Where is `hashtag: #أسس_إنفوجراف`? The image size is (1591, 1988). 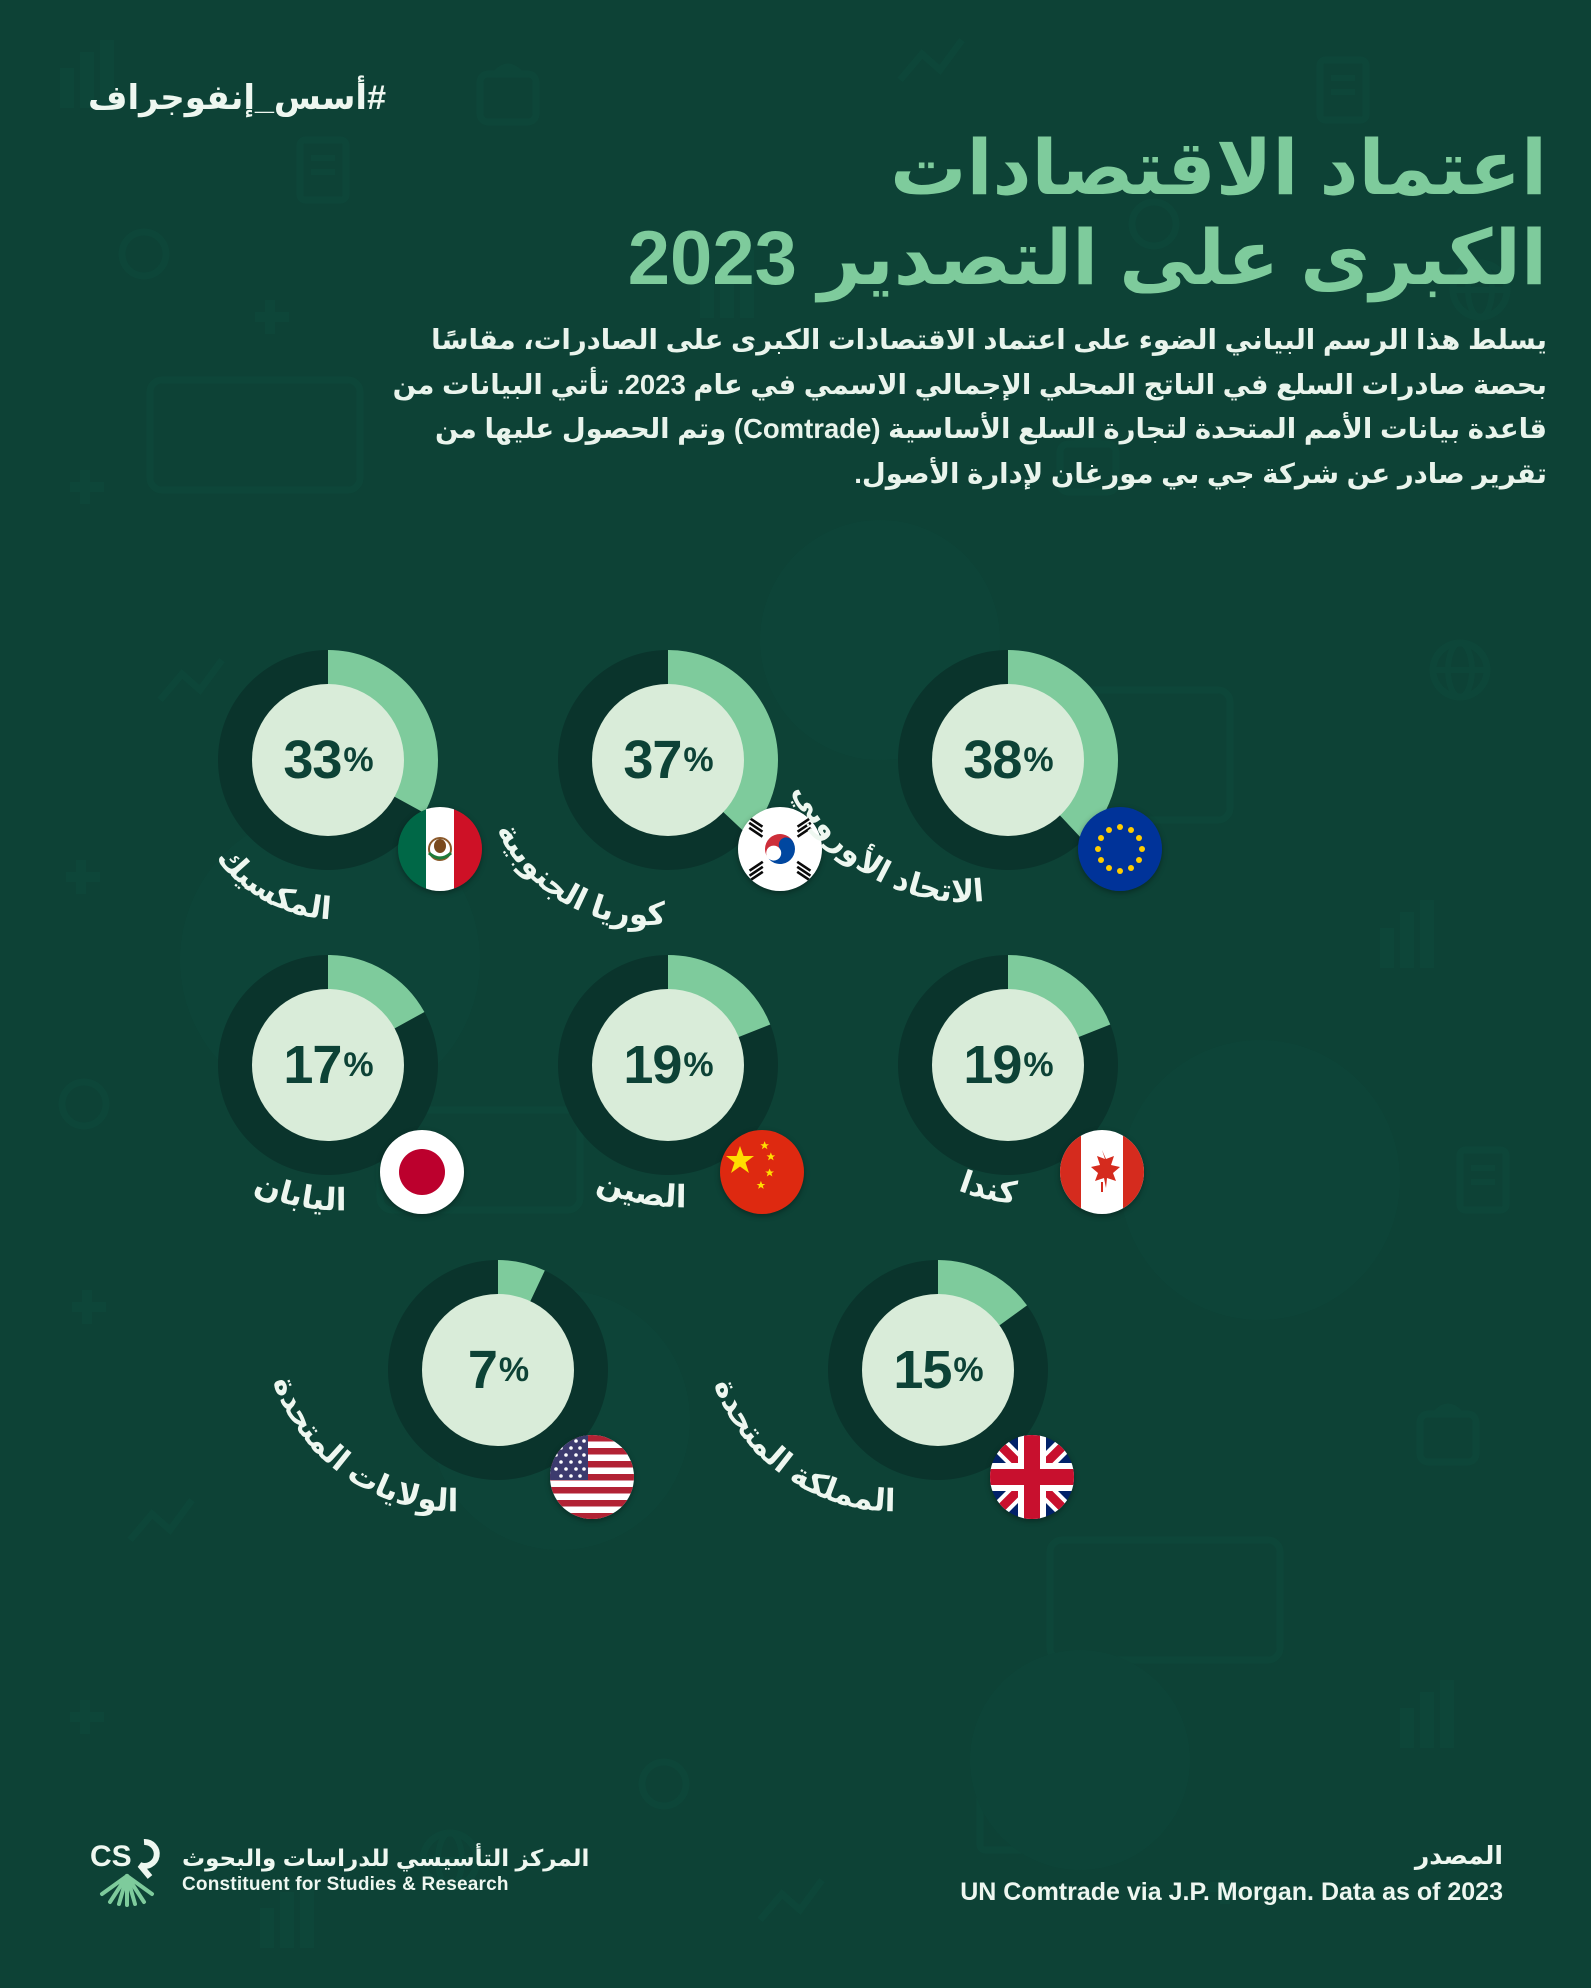 hashtag: #أسس_إنفوجراف is located at coordinates (237, 98).